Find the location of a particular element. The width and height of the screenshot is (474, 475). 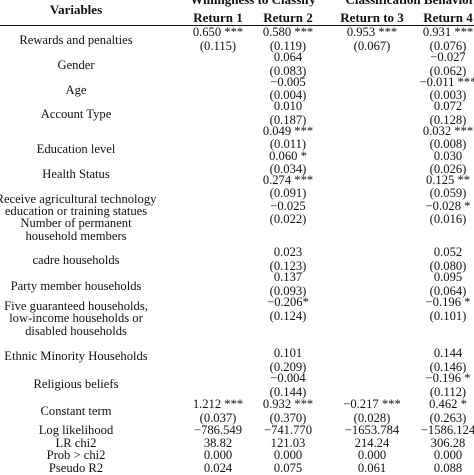

stat-value: 0.075 is located at coordinates (288, 468).